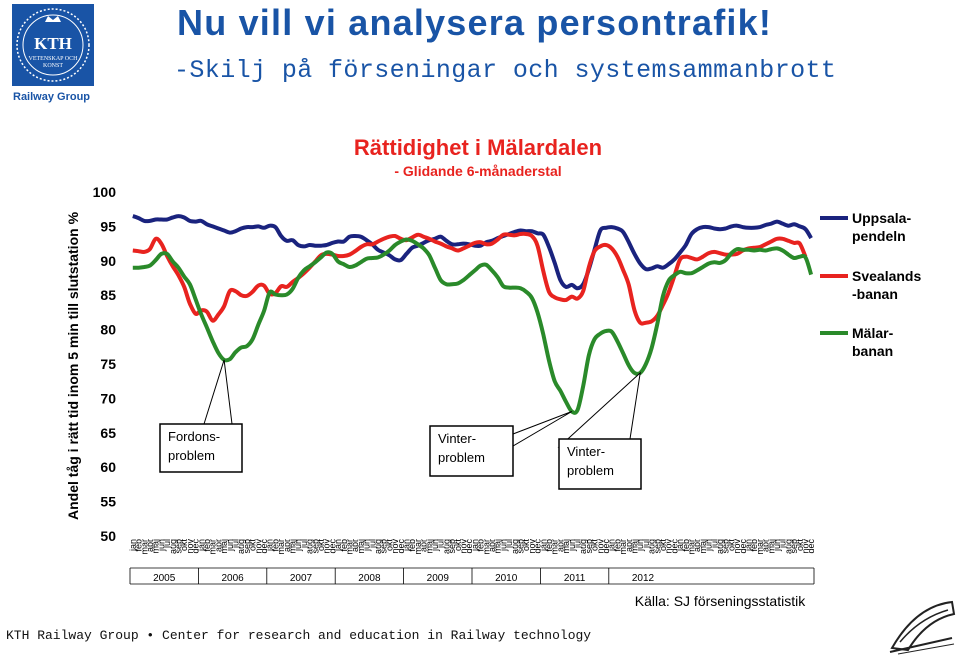  Describe the element at coordinates (108, 226) in the screenshot. I see `y-tick-label: 95` at that location.